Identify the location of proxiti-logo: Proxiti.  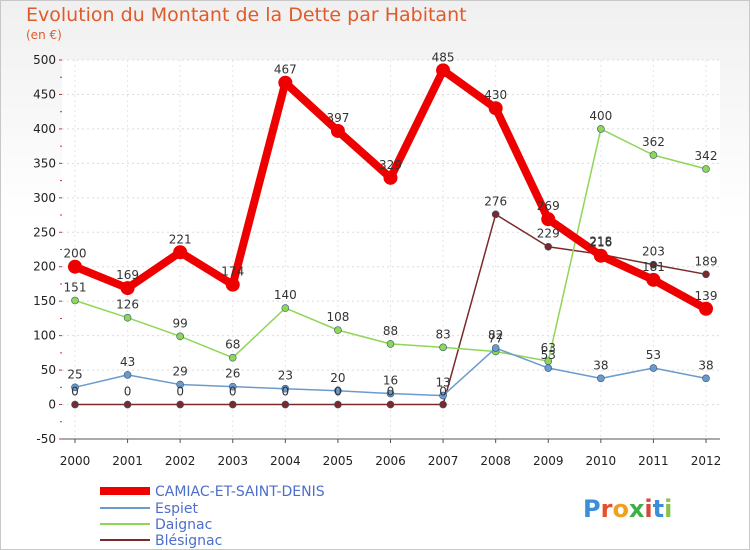
(627, 509).